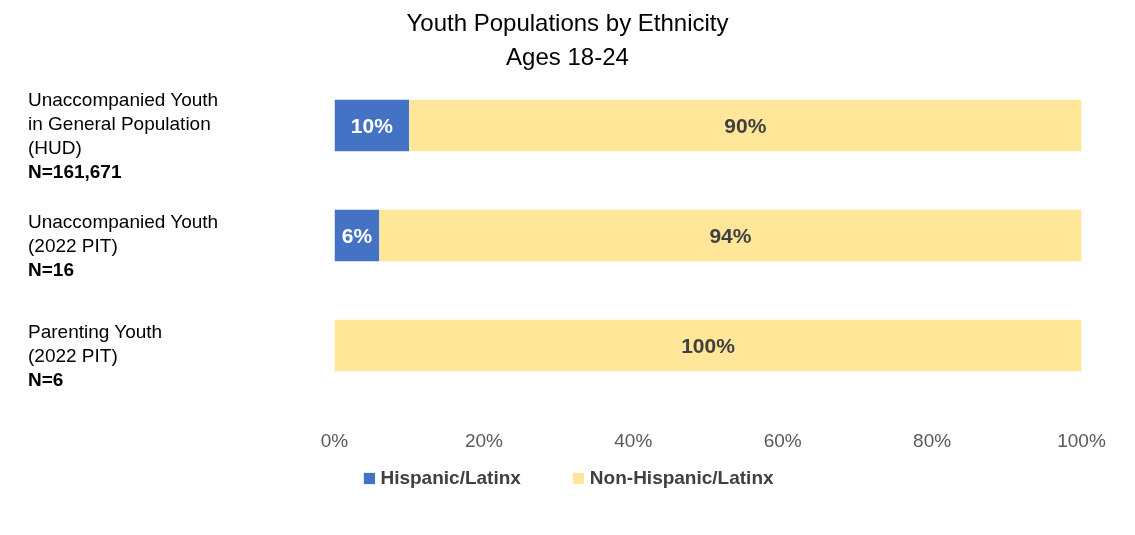  I want to click on x-tick-label: 0%, so click(334, 440).